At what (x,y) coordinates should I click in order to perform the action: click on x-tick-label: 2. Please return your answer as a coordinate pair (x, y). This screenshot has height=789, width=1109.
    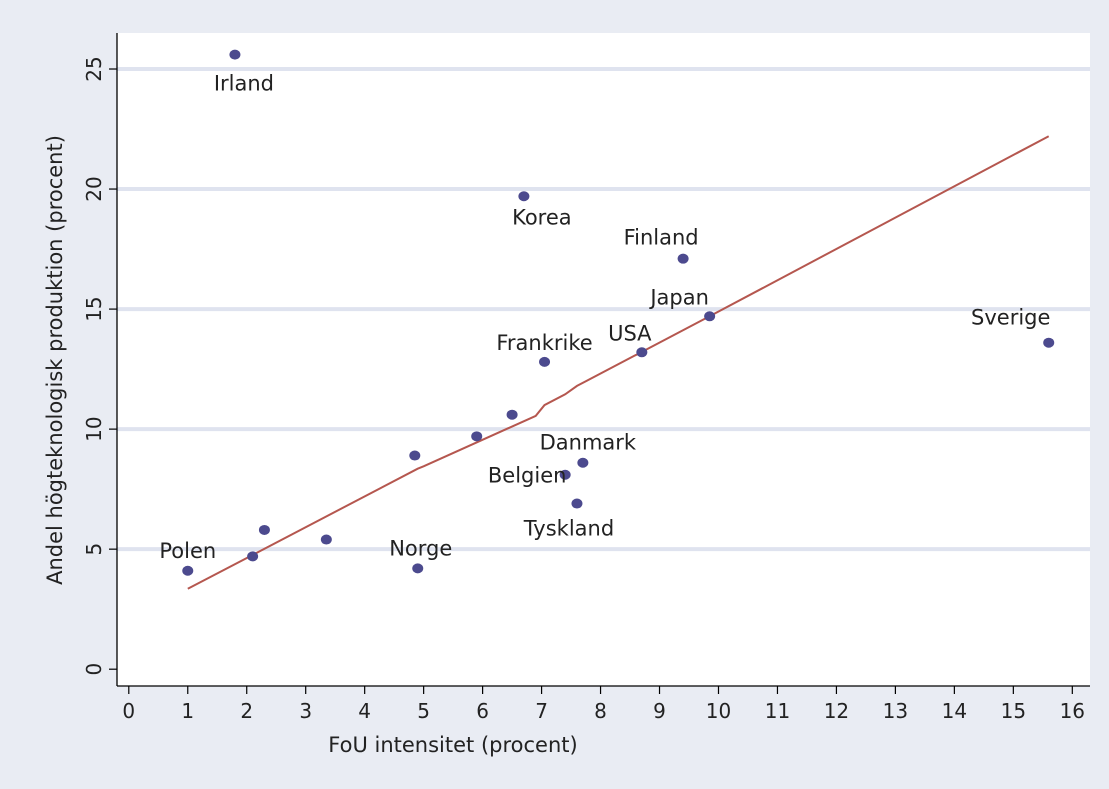
    Looking at the image, I should click on (246, 711).